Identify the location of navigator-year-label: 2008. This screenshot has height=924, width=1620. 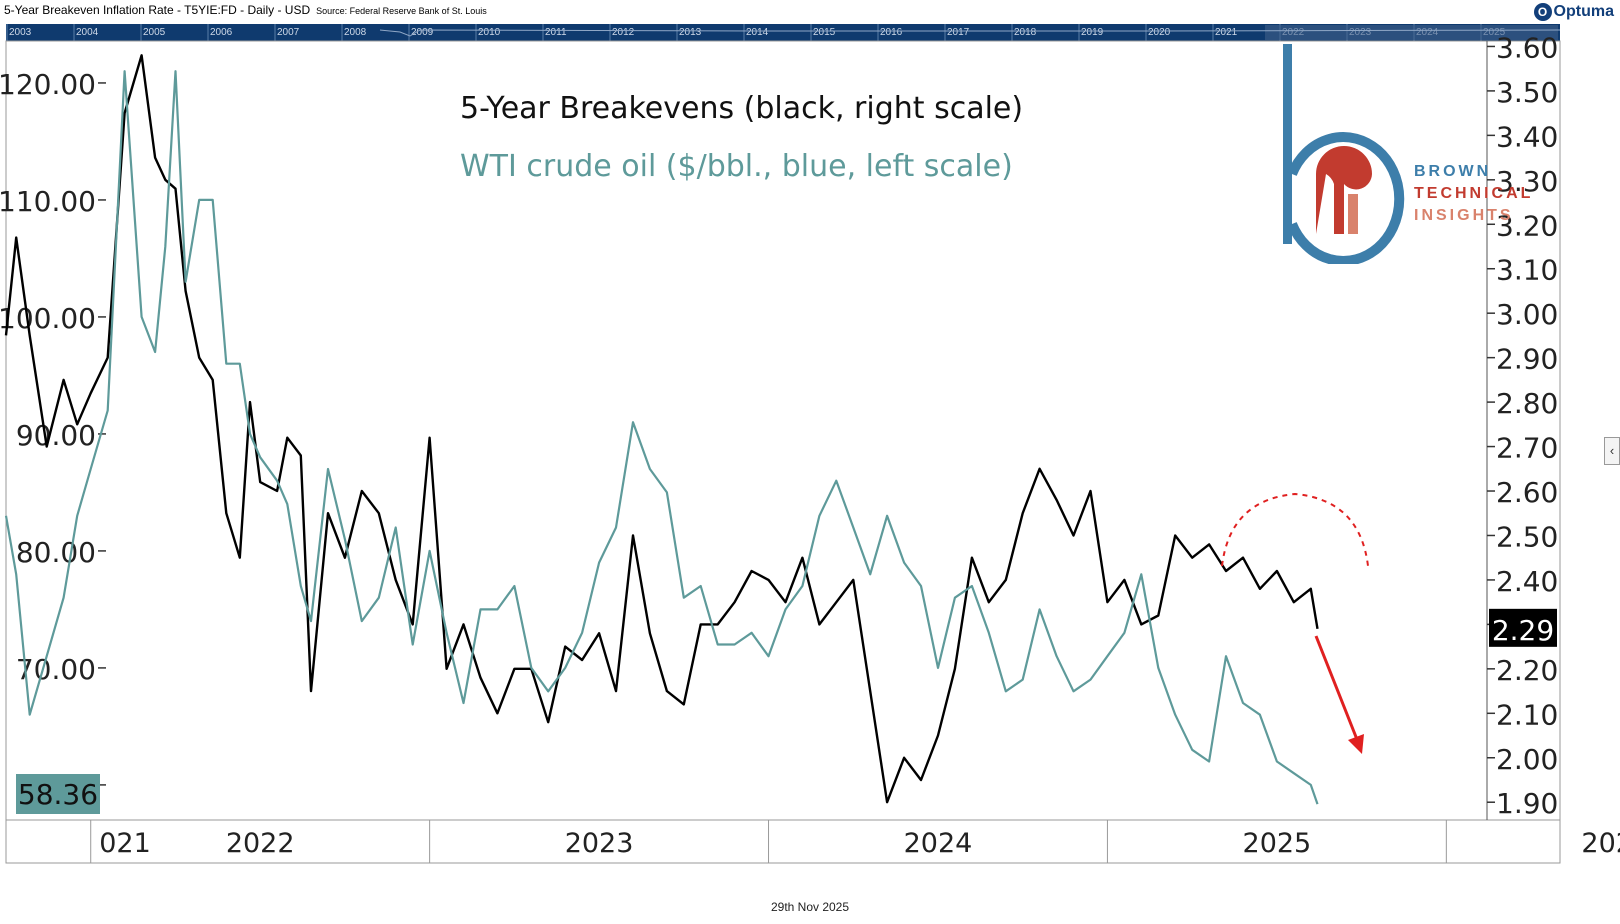
(355, 32).